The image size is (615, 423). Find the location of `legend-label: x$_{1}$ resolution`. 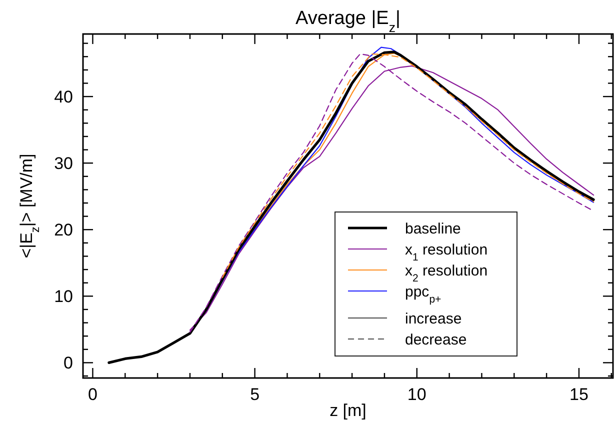

legend-label: x$_{1}$ resolution is located at coordinates (446, 252).